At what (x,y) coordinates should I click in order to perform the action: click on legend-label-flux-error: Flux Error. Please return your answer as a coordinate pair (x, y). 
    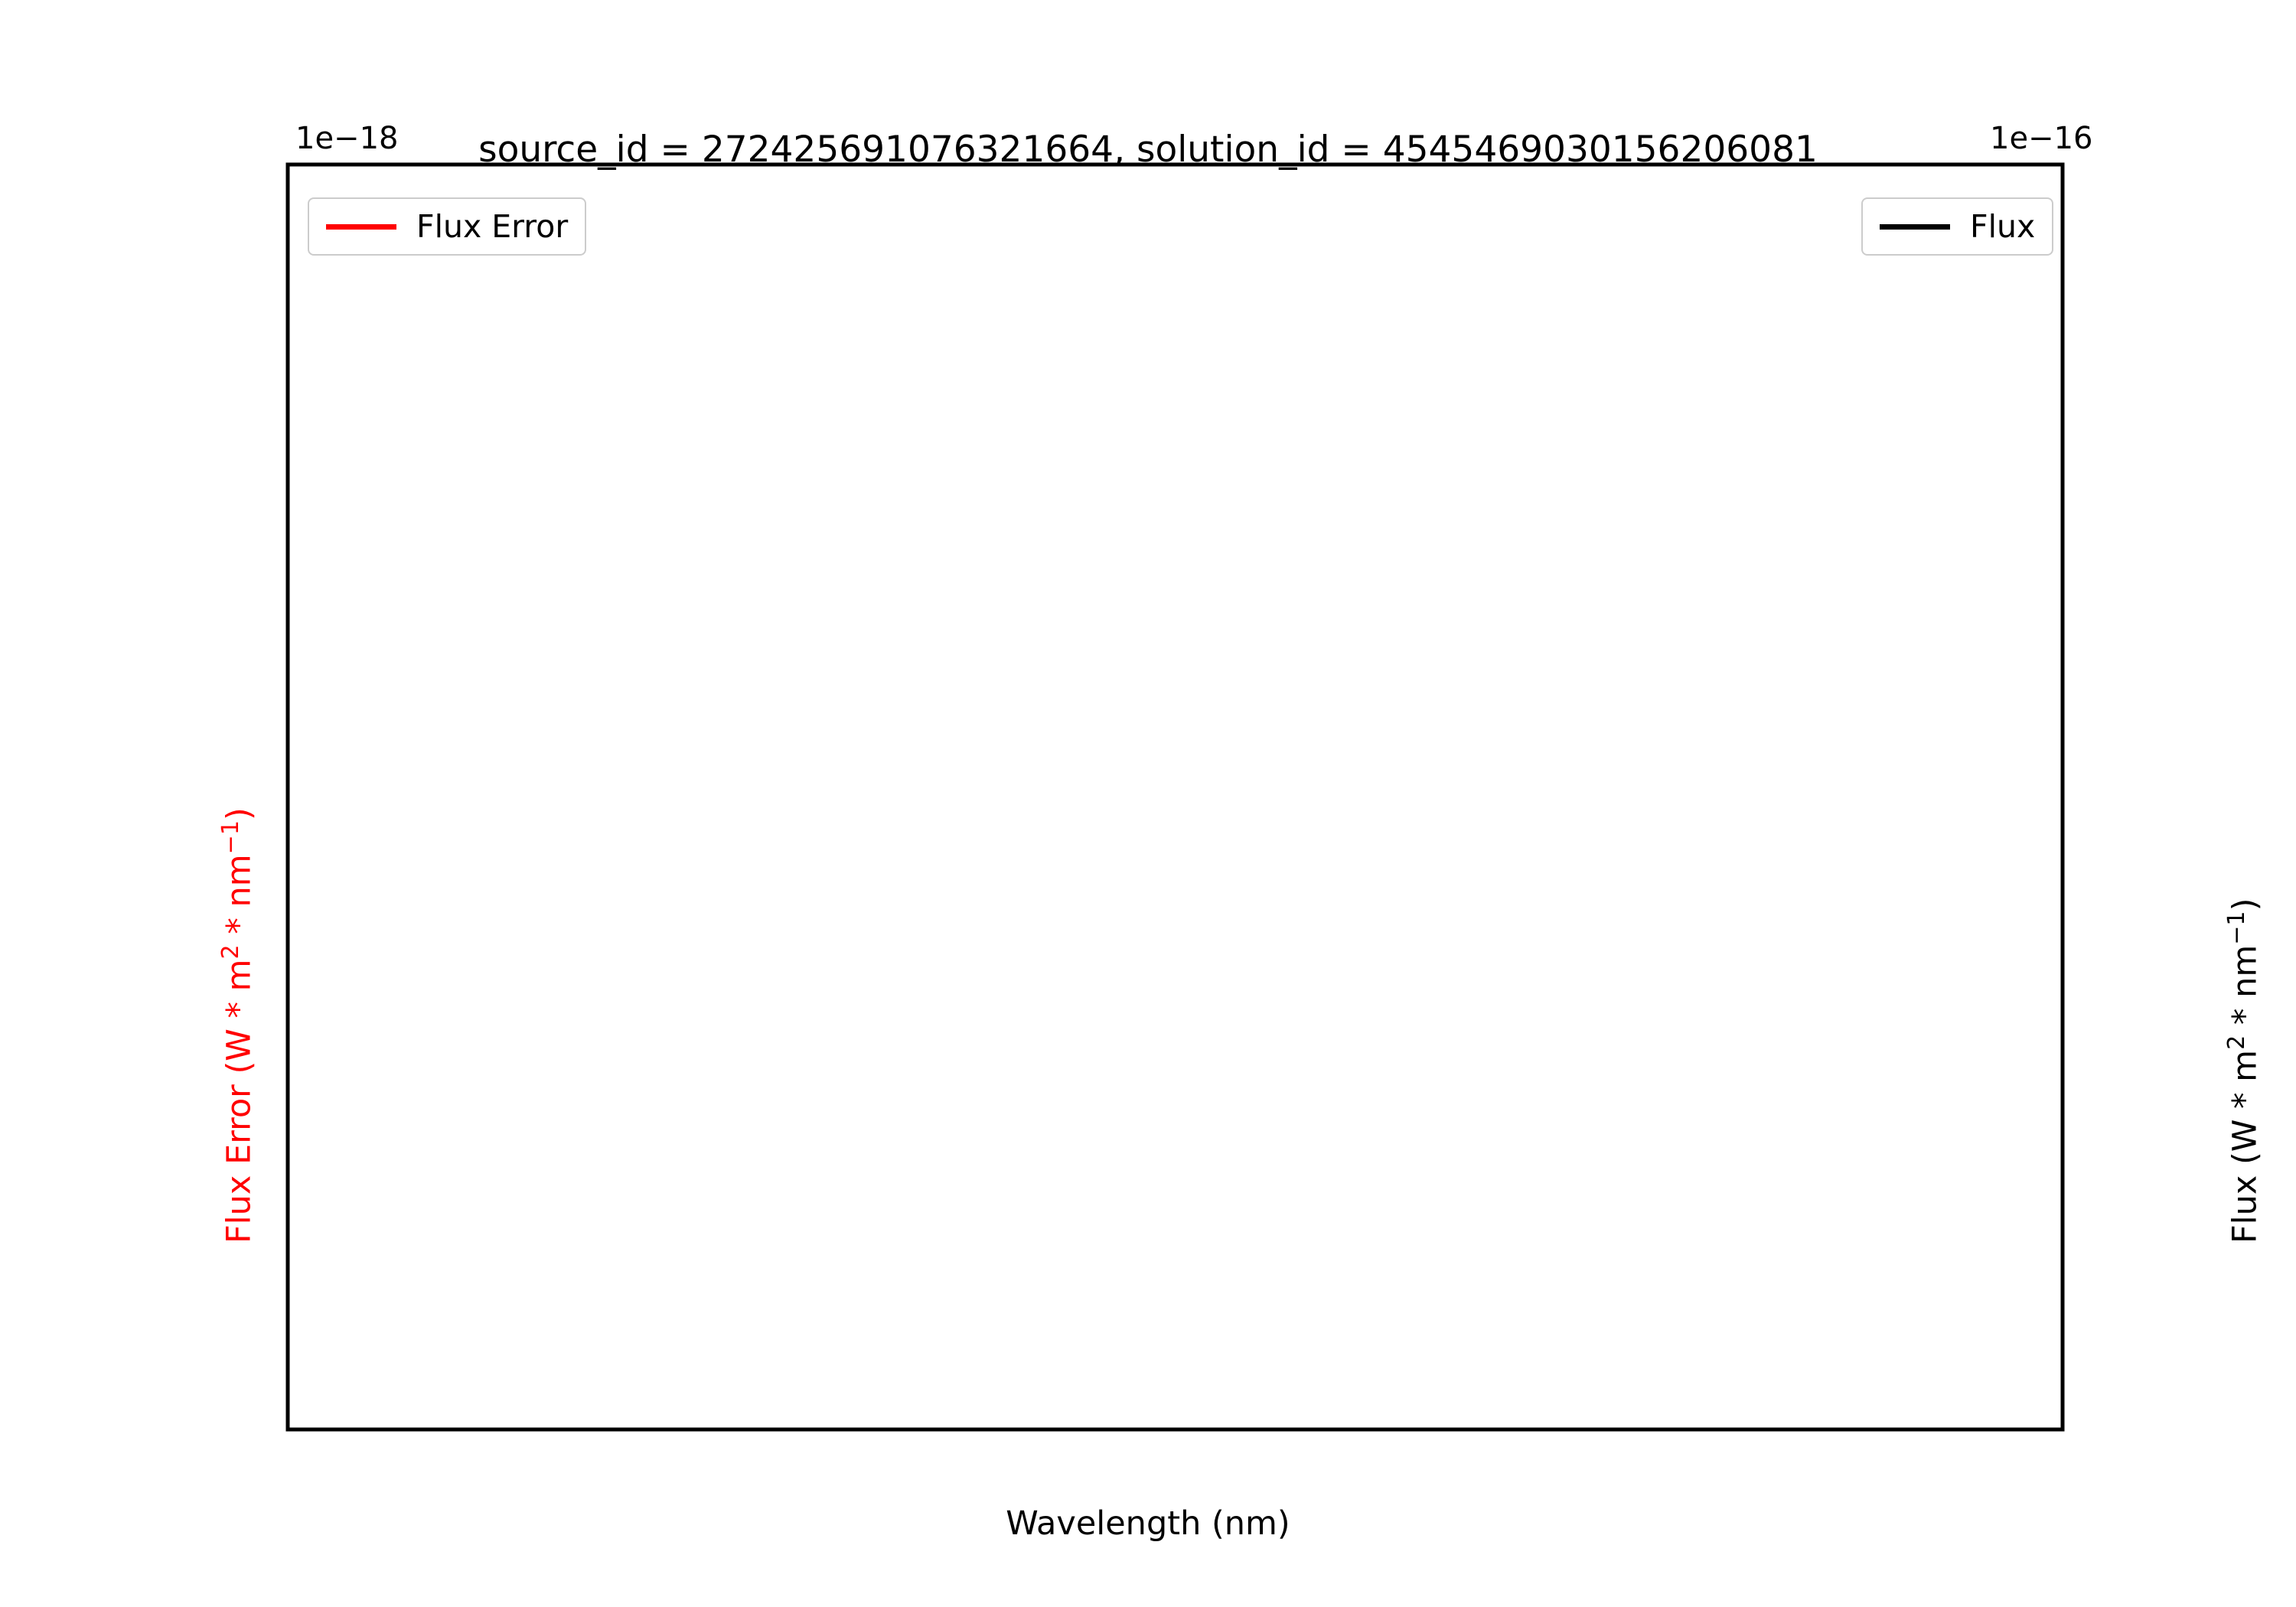
    Looking at the image, I should click on (492, 226).